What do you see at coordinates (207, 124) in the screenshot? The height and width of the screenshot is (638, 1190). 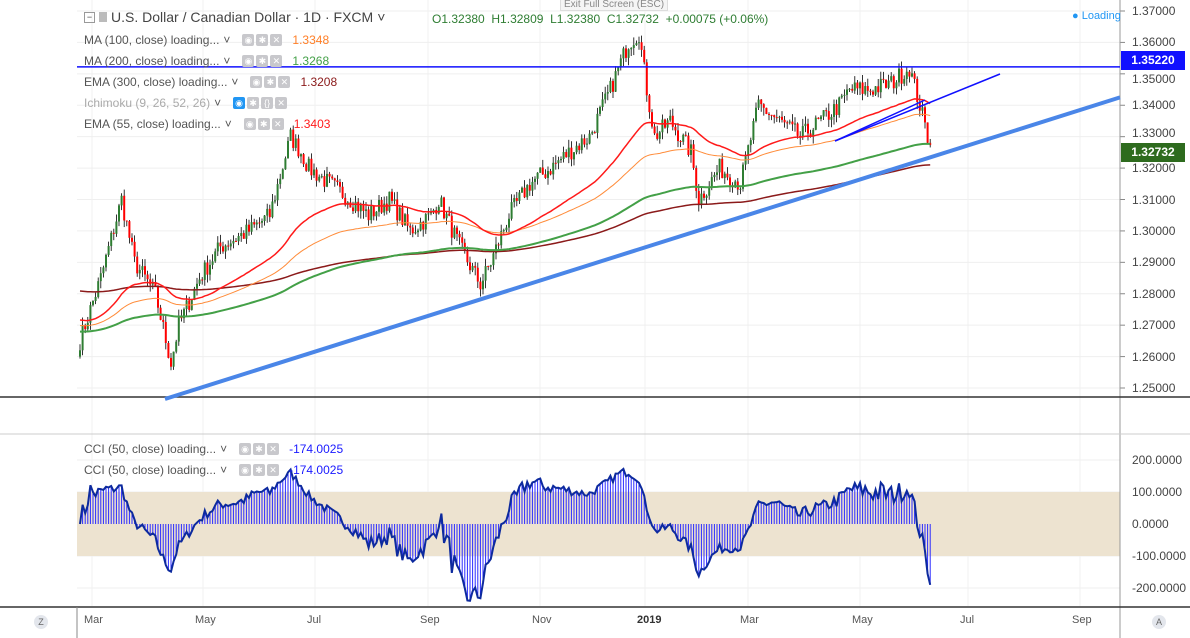 I see `indicator-legend: EMA (55, close) loading... ˅ ◉ ✱ ✕ 1.3403` at bounding box center [207, 124].